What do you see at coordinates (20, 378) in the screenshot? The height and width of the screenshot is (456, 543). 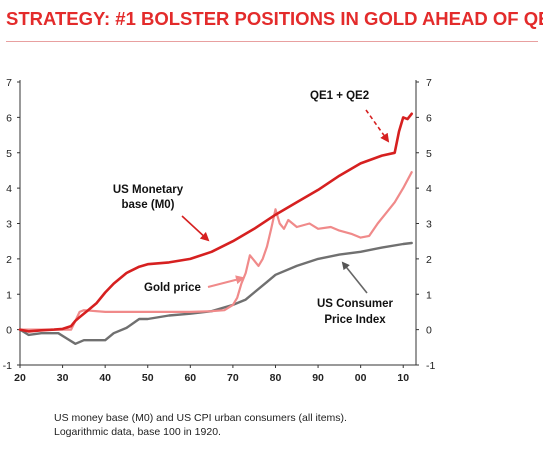 I see `x-tick-label: 20` at bounding box center [20, 378].